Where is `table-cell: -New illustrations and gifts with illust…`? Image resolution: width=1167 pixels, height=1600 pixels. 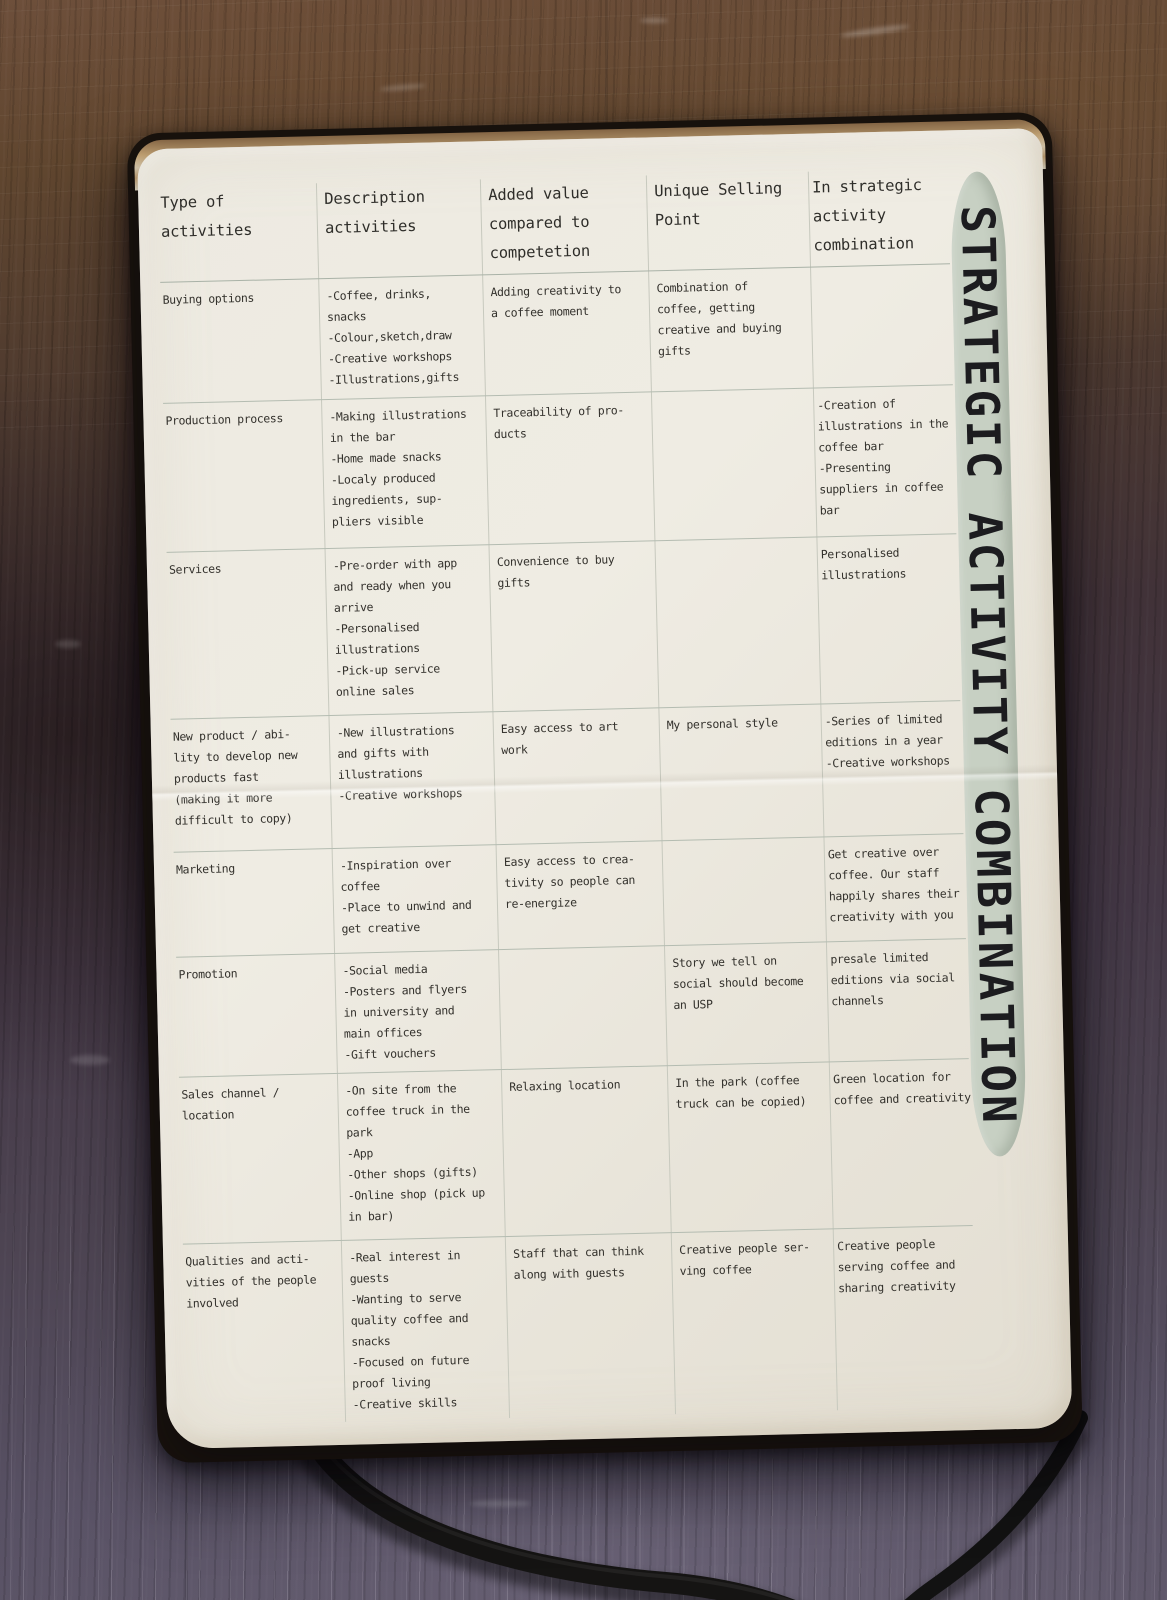
table-cell: -New illustrations and gifts with illust… is located at coordinates (399, 763).